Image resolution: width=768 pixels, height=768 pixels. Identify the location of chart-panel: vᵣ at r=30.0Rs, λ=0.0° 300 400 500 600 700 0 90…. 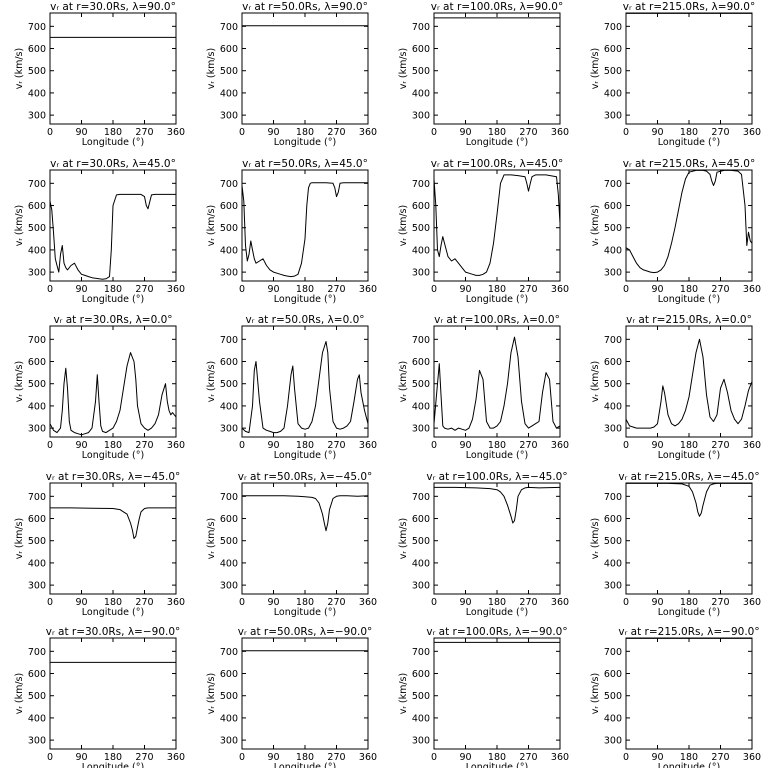
(99, 387).